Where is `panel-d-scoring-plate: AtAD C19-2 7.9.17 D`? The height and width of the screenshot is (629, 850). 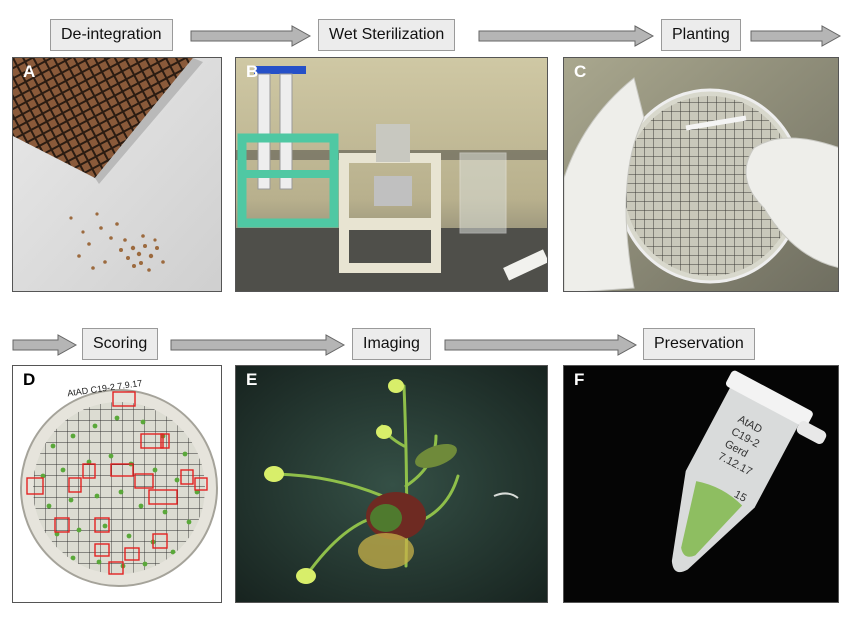 panel-d-scoring-plate: AtAD C19-2 7.9.17 D is located at coordinates (117, 484).